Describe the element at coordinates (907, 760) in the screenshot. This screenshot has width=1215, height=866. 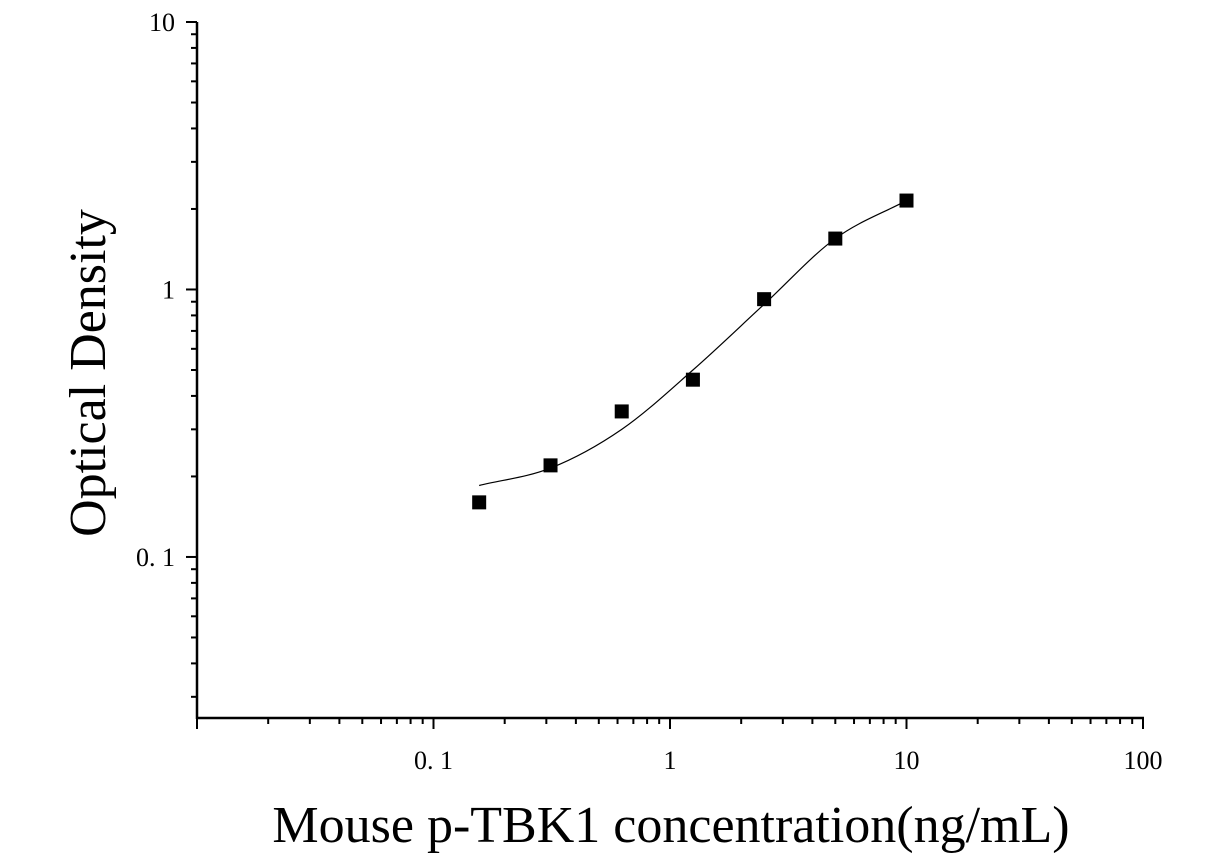
I see `x-tick-label: 10` at that location.